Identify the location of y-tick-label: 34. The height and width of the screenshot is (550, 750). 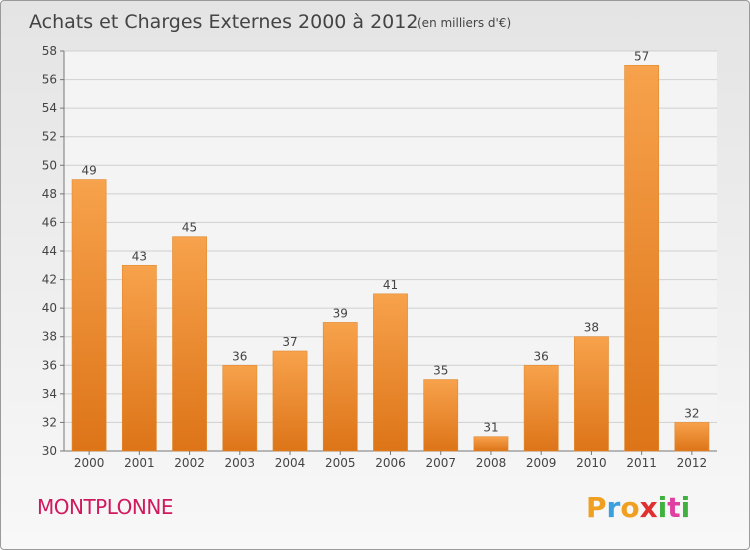
(49, 394).